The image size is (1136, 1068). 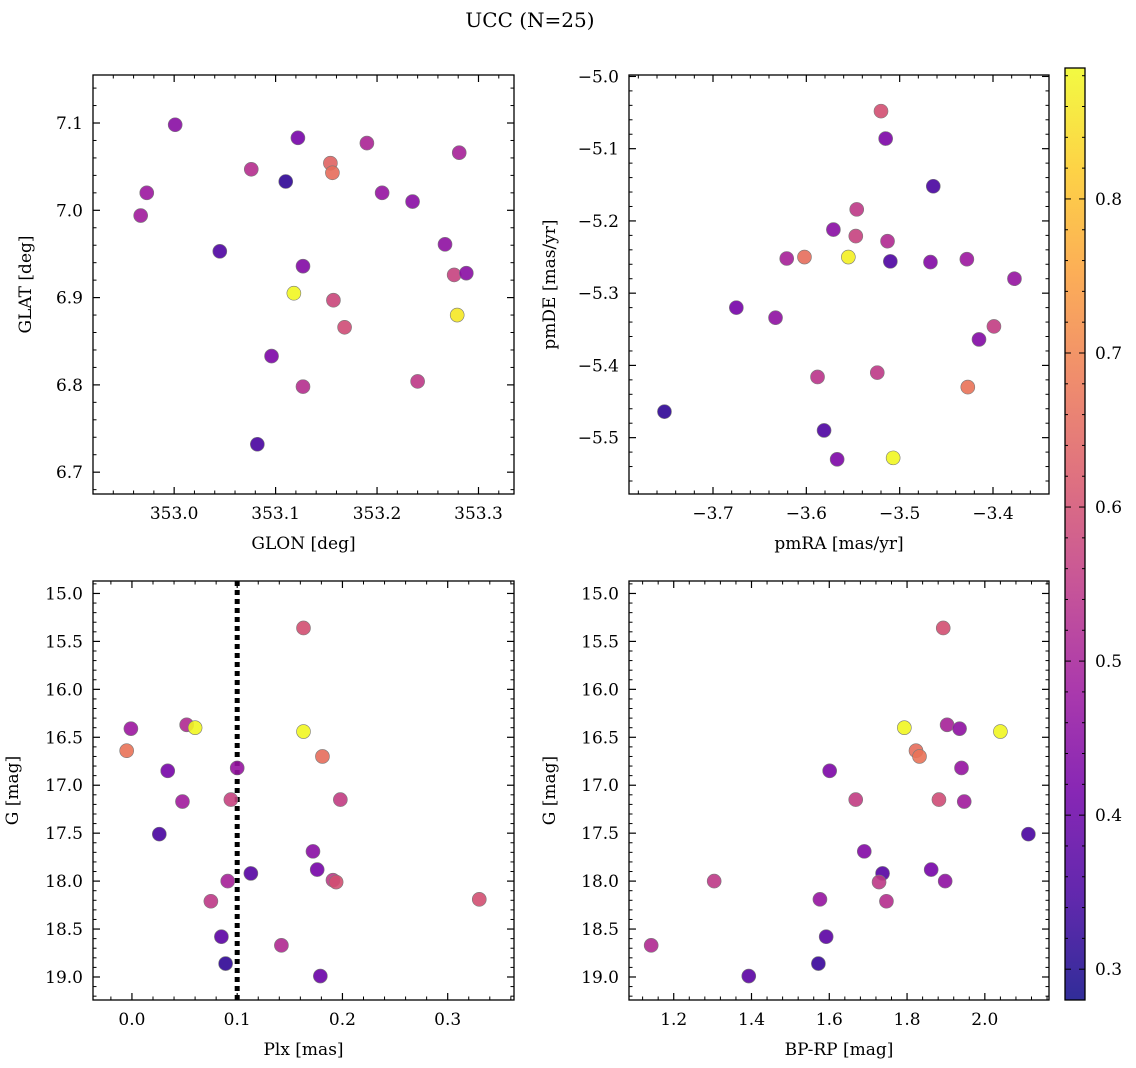 I want to click on y-tick-label: 7.0, so click(x=69, y=211).